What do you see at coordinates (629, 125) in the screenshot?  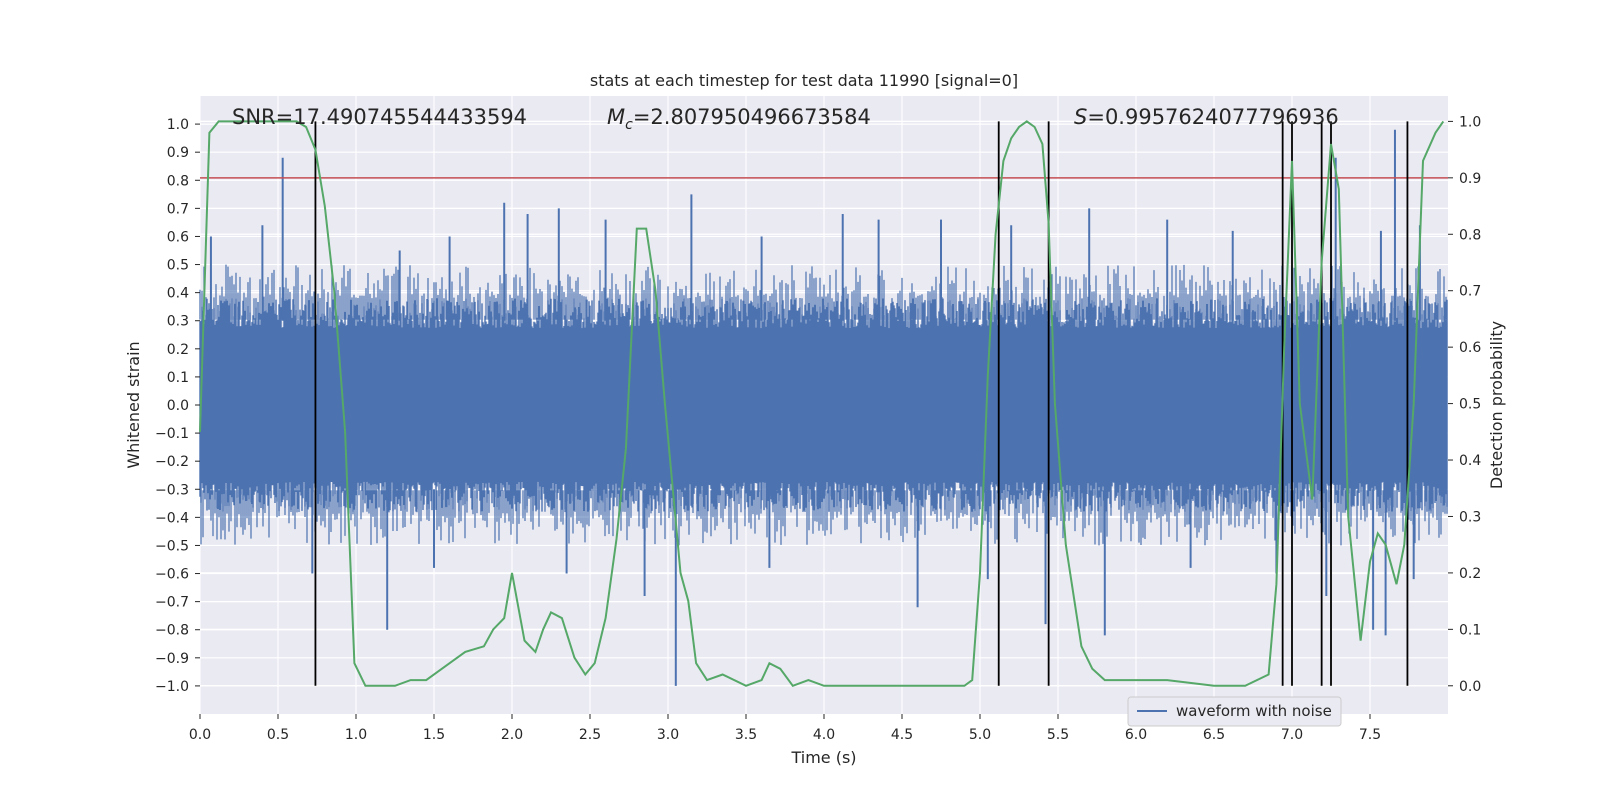 I see `chirp-mass-subscript: c` at bounding box center [629, 125].